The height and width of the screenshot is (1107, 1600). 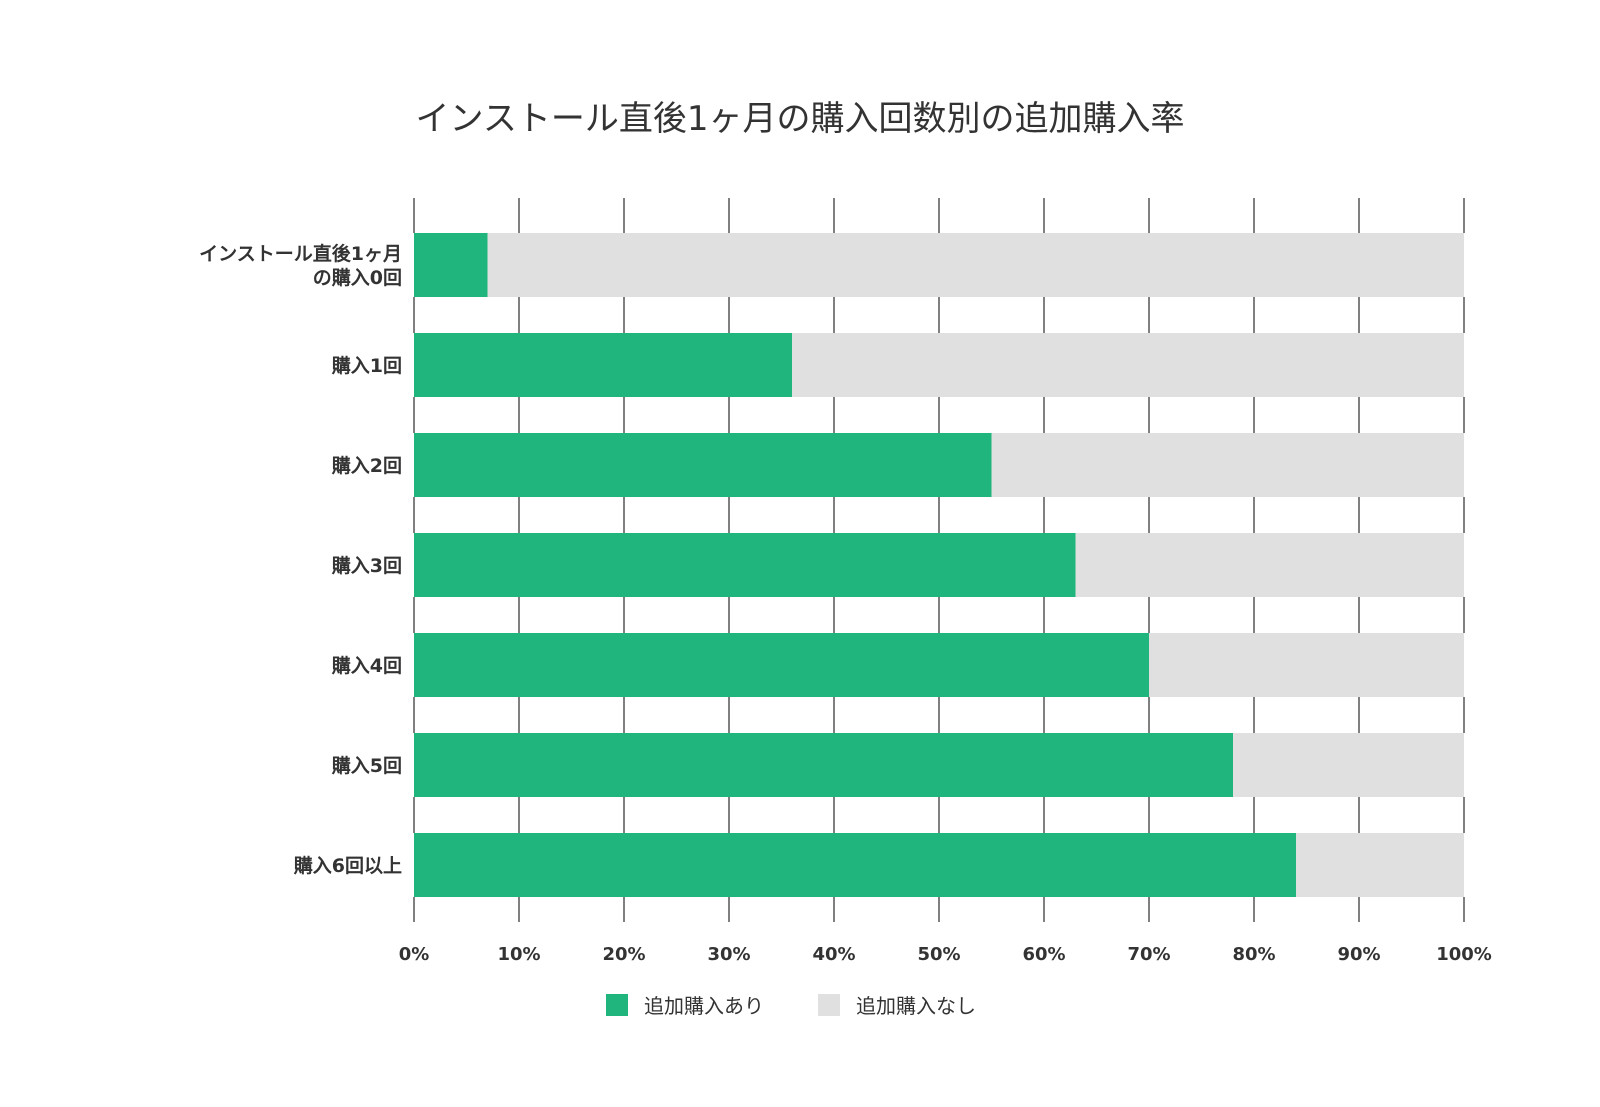 What do you see at coordinates (367, 365) in the screenshot?
I see `category-label-1: 購入1回` at bounding box center [367, 365].